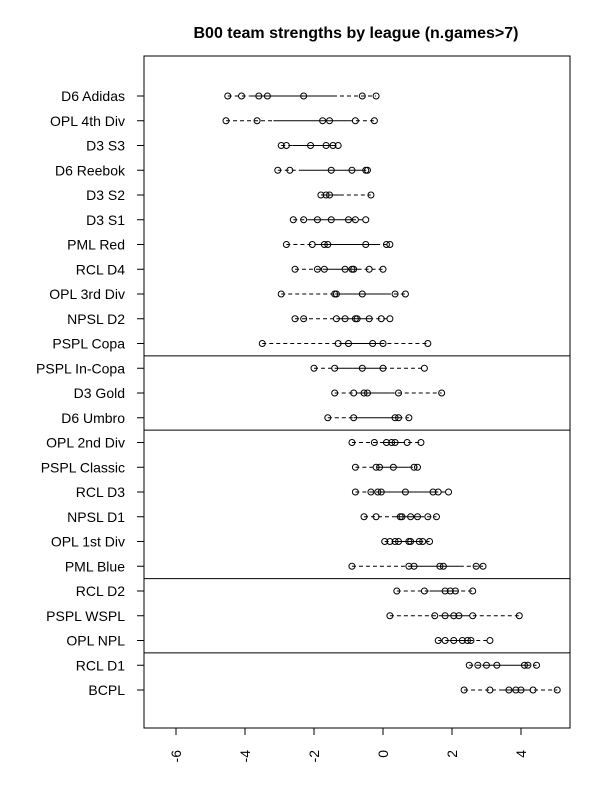  I want to click on league-row-d3-s3: D3 S3, so click(214, 146).